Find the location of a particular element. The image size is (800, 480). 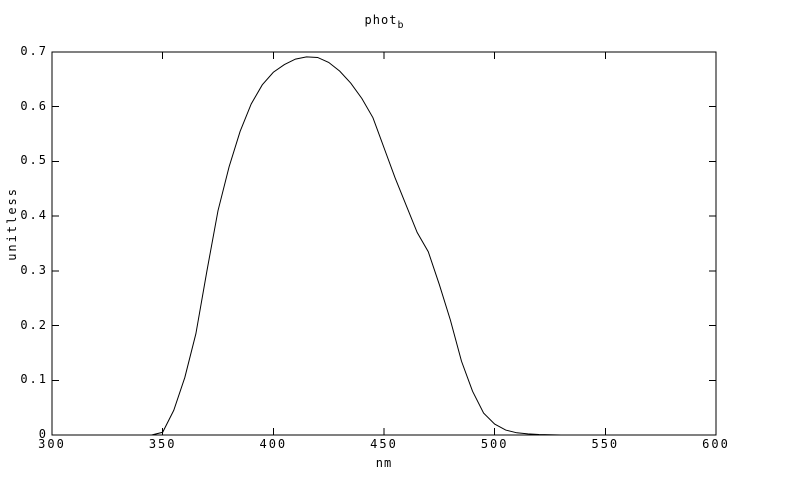

y-tick-label-0.5: 0.5 is located at coordinates (34, 160).